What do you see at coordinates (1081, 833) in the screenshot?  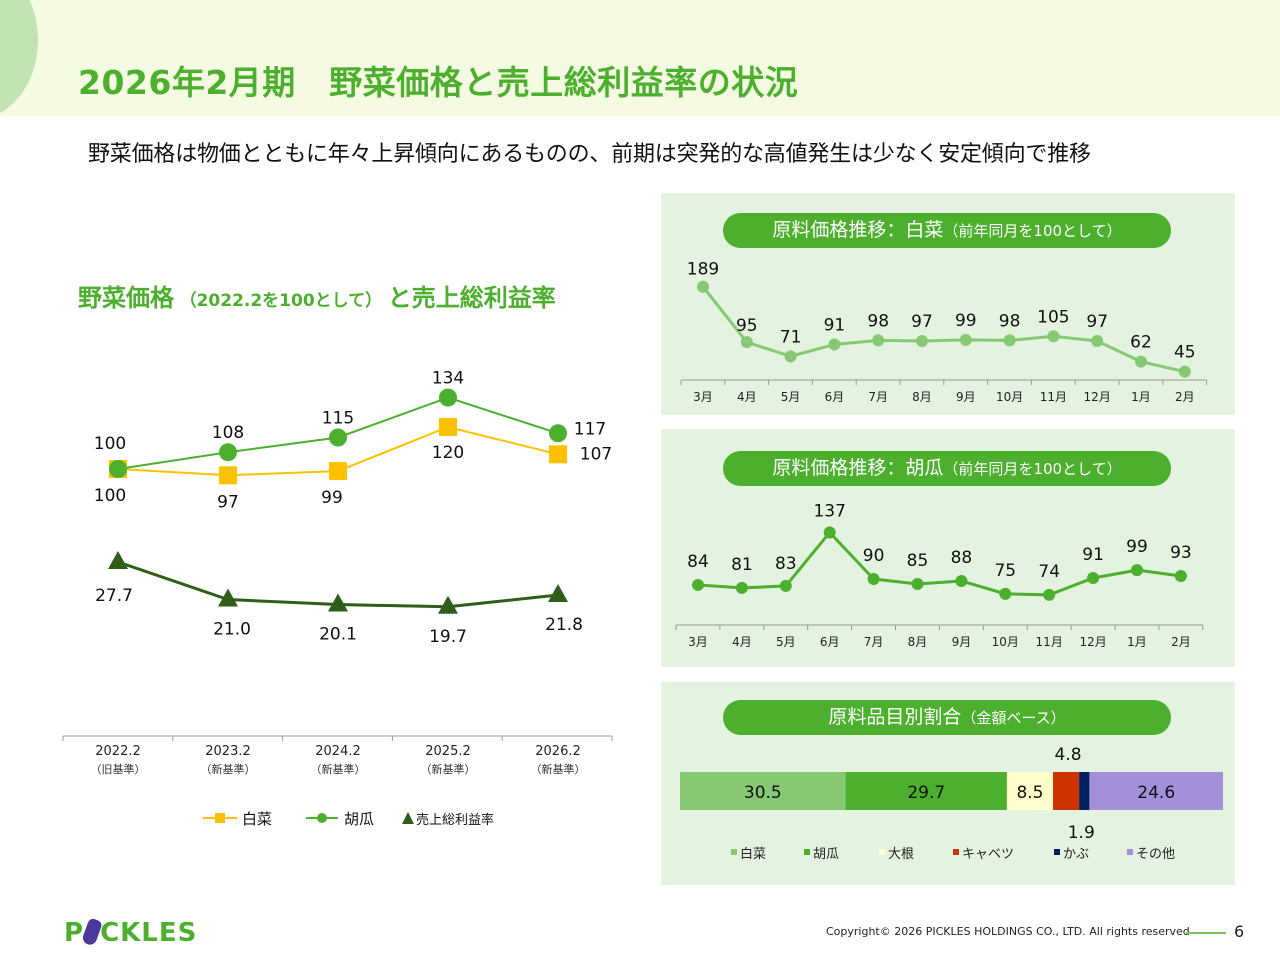 I see `bar-segment-label: 1.9` at bounding box center [1081, 833].